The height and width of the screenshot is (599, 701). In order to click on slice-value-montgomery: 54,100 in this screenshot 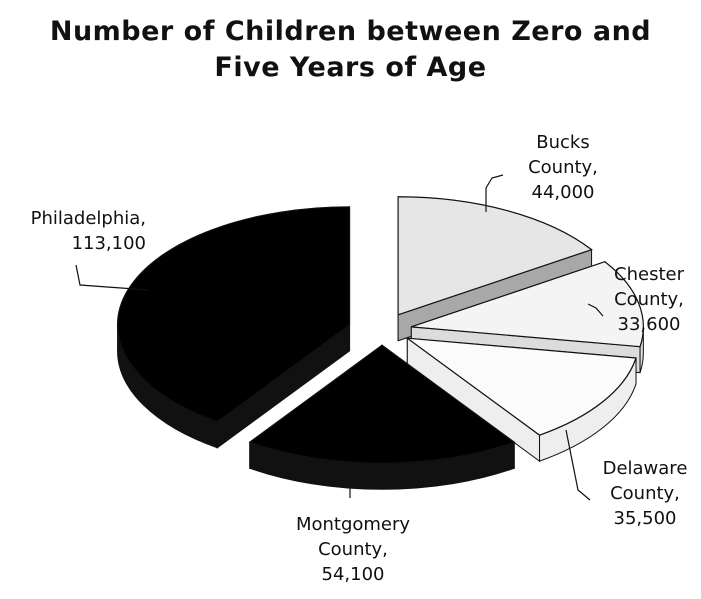, I will do `click(353, 574)`.